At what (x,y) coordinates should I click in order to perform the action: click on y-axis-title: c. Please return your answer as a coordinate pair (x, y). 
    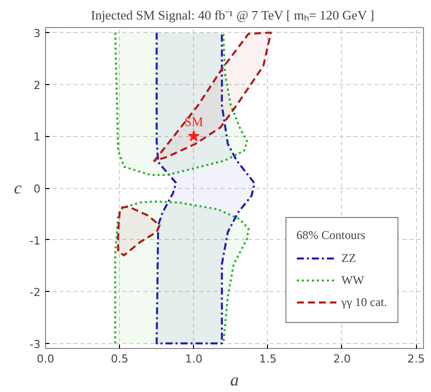
    Looking at the image, I should click on (18, 188).